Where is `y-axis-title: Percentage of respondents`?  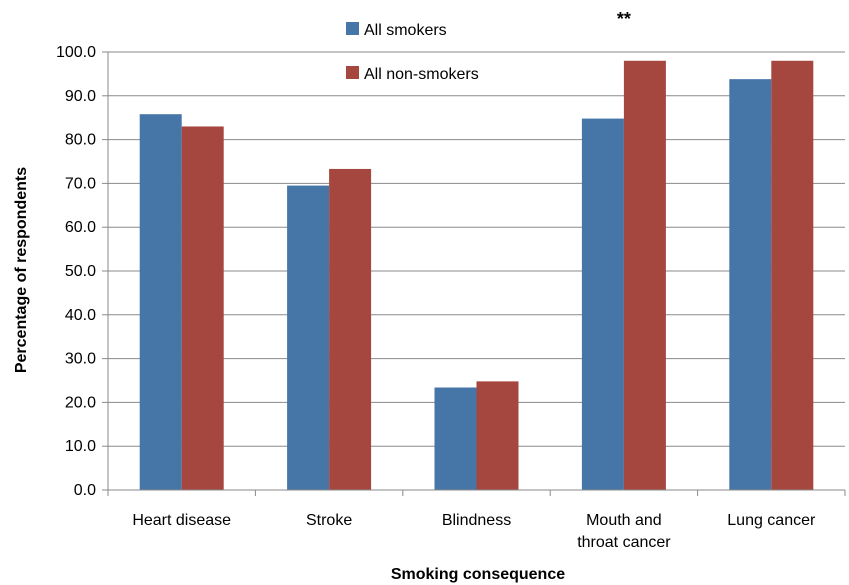
y-axis-title: Percentage of respondents is located at coordinates (21, 270).